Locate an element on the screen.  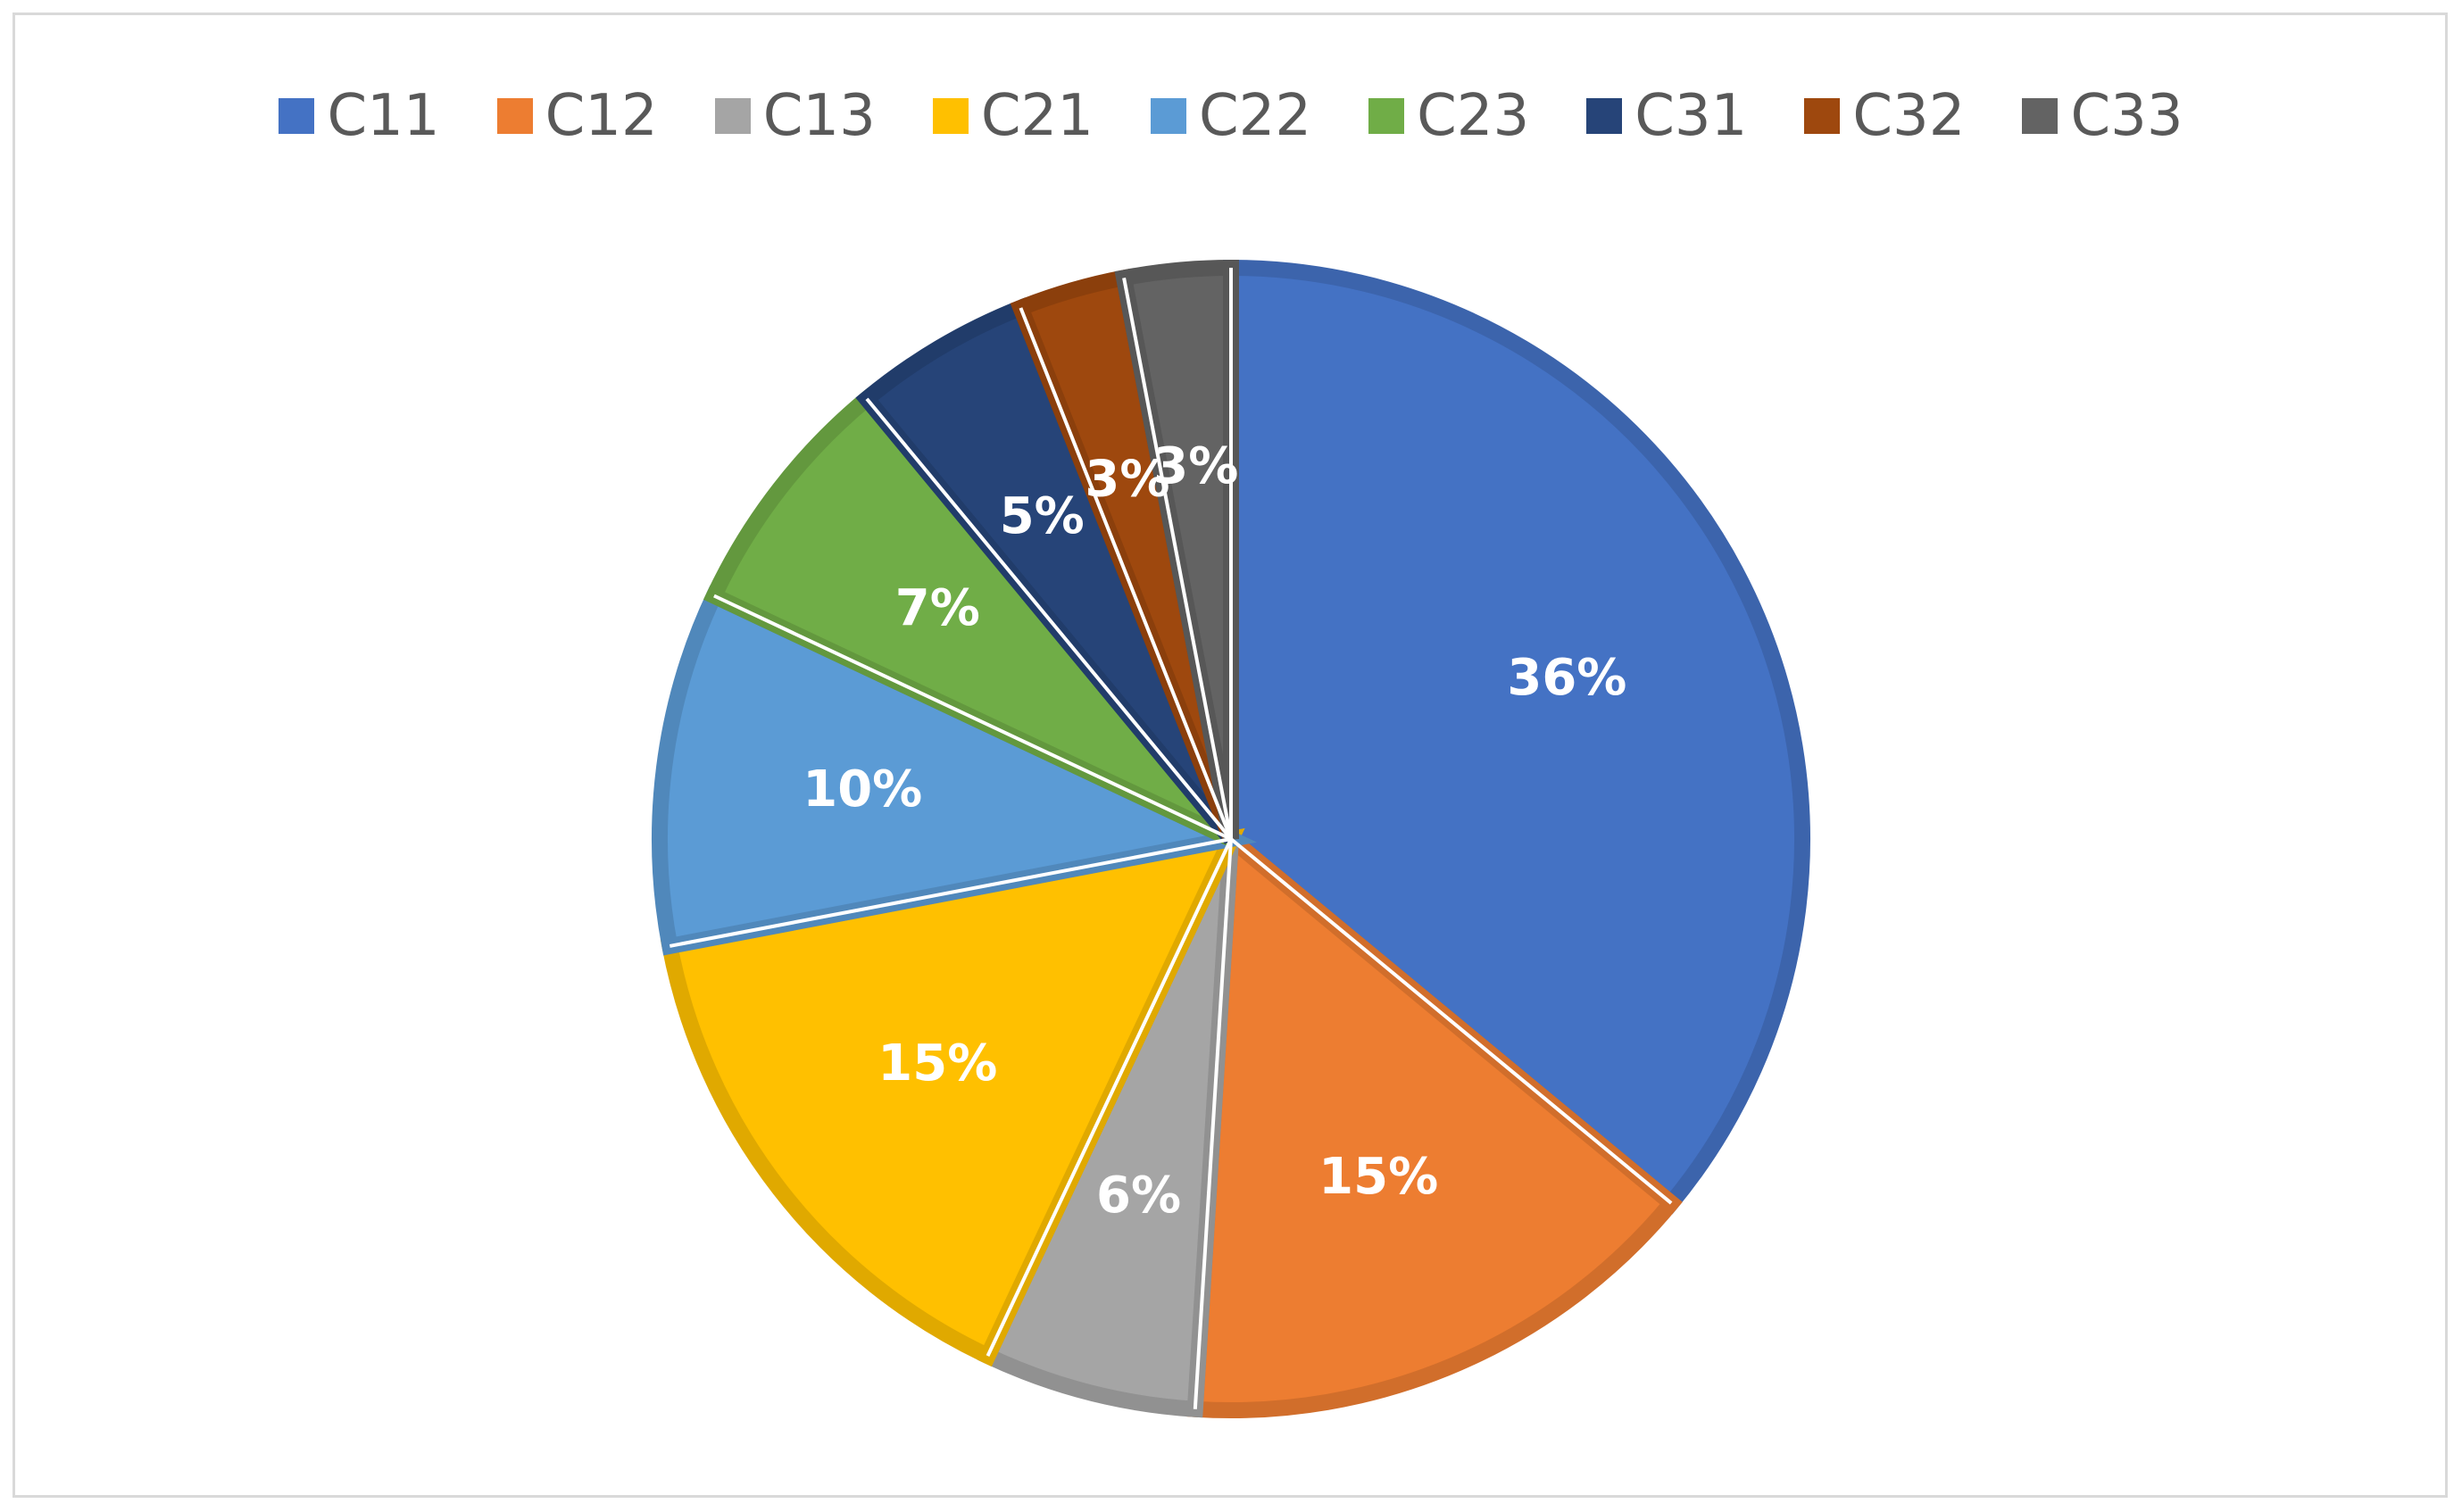
pie-slice-c23 is located at coordinates (970, 617).